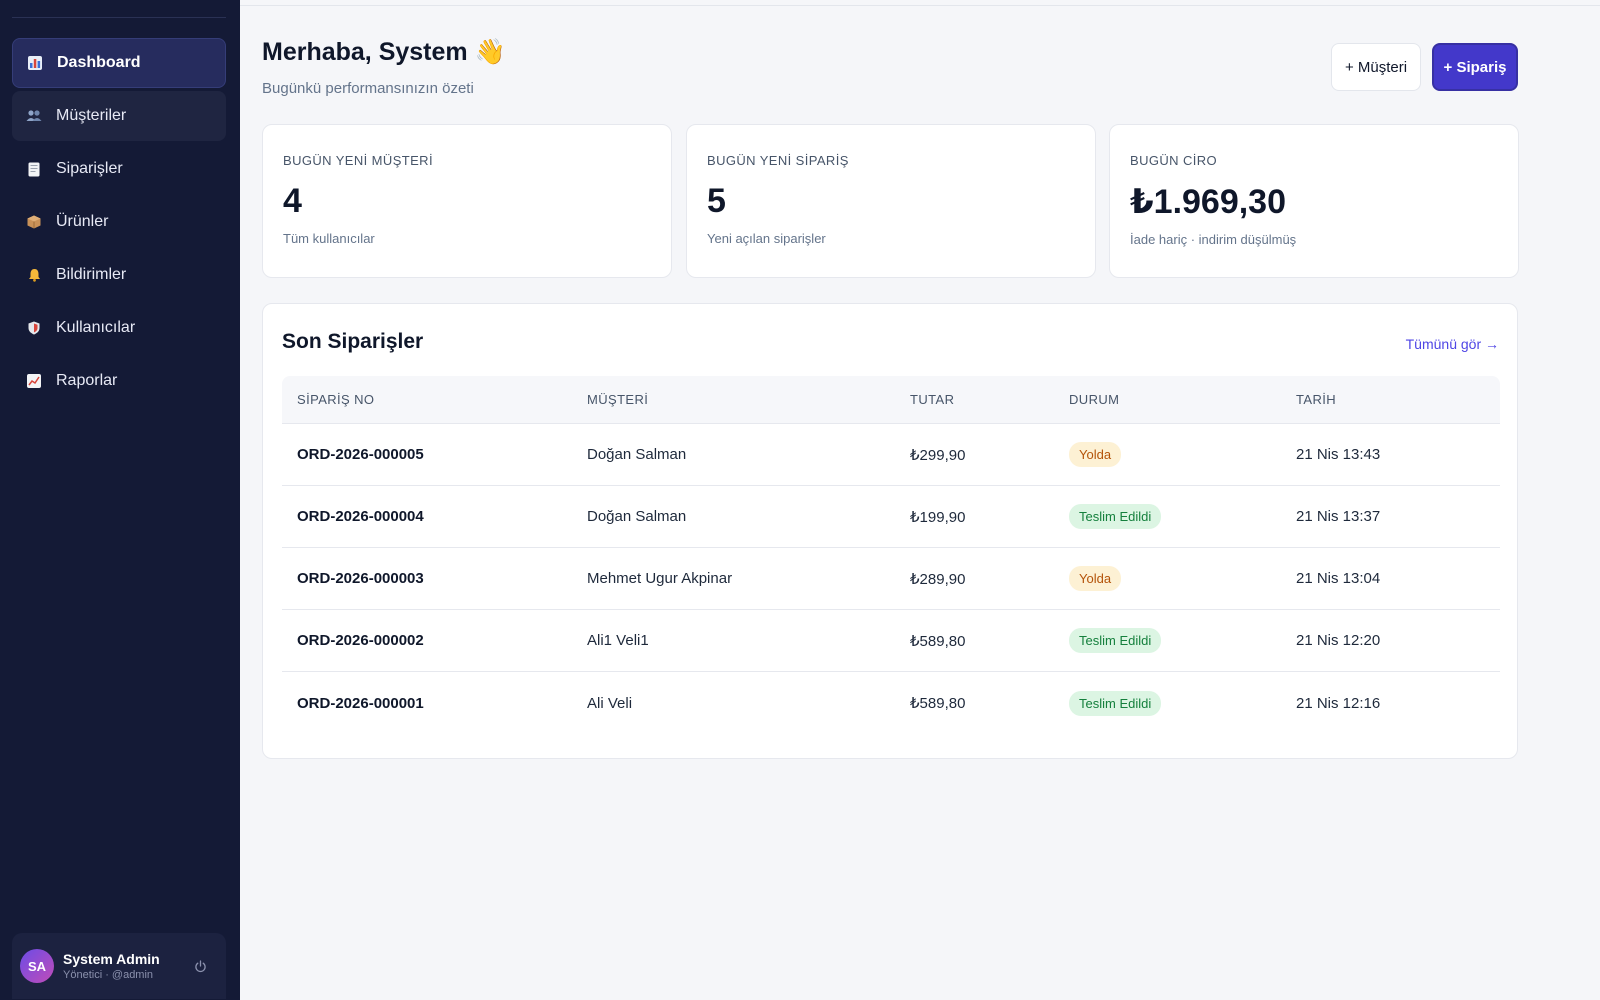 The image size is (1600, 1000). What do you see at coordinates (938, 517) in the screenshot?
I see `order-amount: ₺199,90` at bounding box center [938, 517].